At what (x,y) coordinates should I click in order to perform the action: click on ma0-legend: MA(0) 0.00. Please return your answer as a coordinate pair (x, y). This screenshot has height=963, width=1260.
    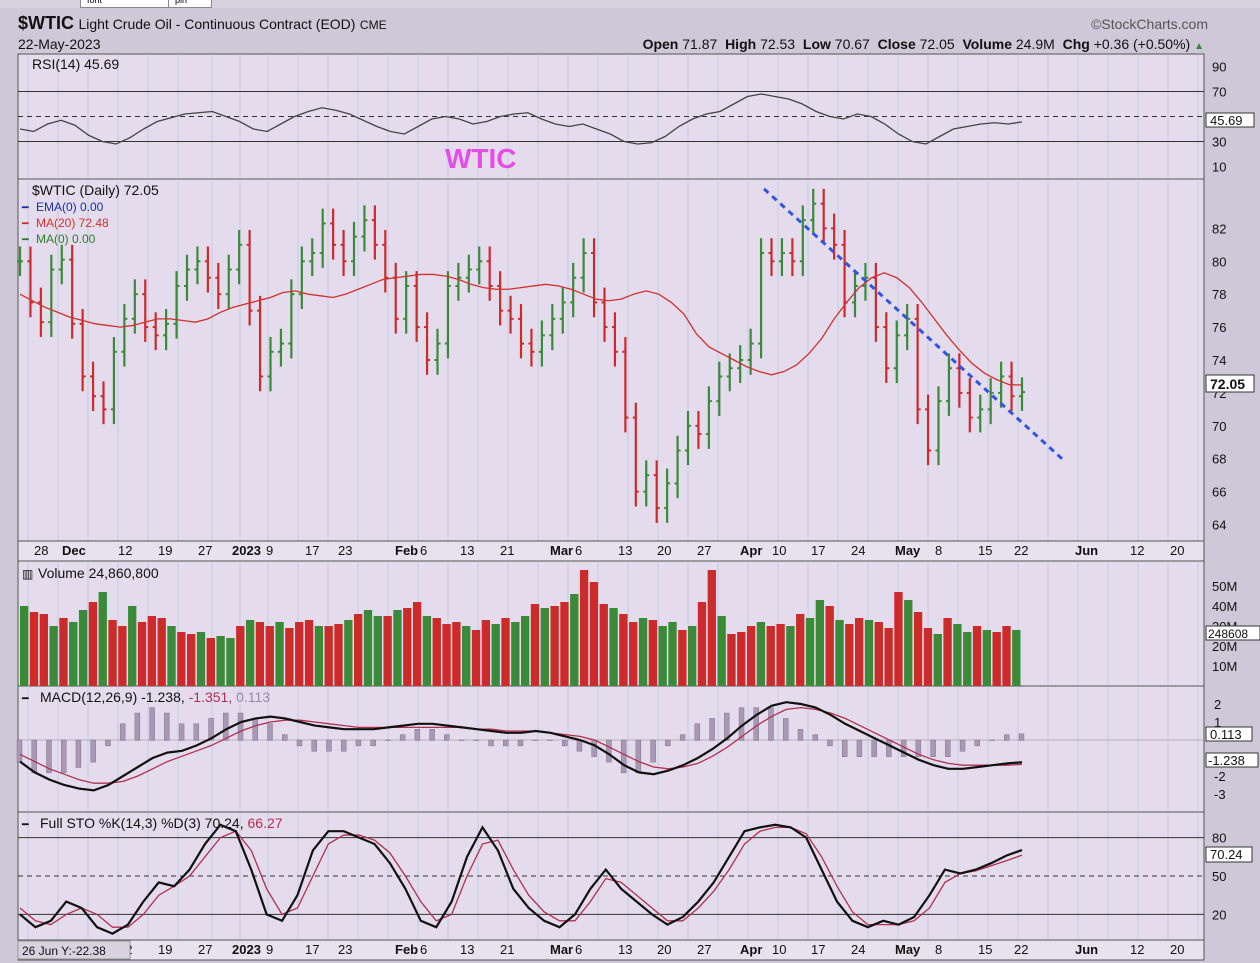
    Looking at the image, I should click on (66, 239).